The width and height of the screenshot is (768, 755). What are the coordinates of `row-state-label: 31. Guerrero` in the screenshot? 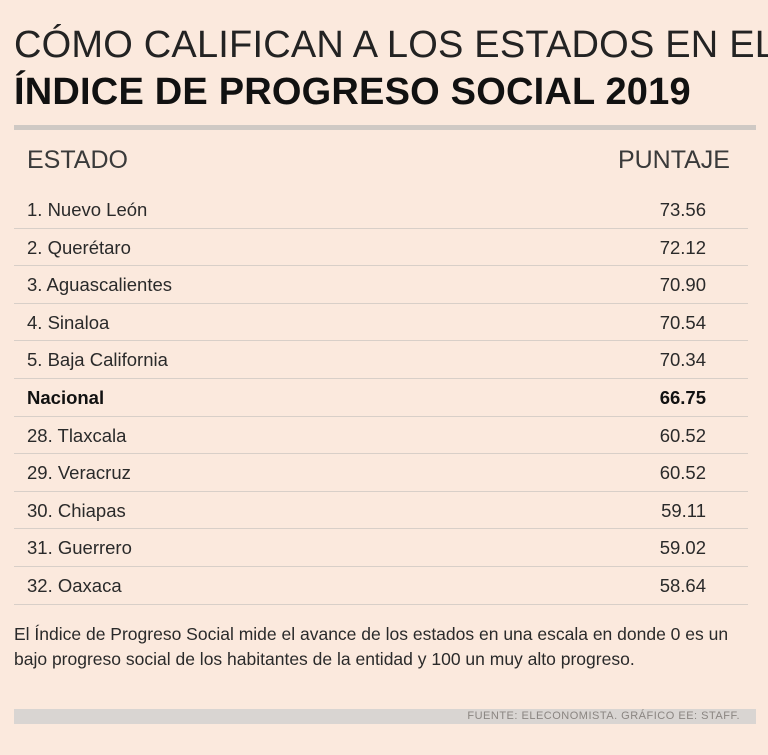 It's located at (79, 548).